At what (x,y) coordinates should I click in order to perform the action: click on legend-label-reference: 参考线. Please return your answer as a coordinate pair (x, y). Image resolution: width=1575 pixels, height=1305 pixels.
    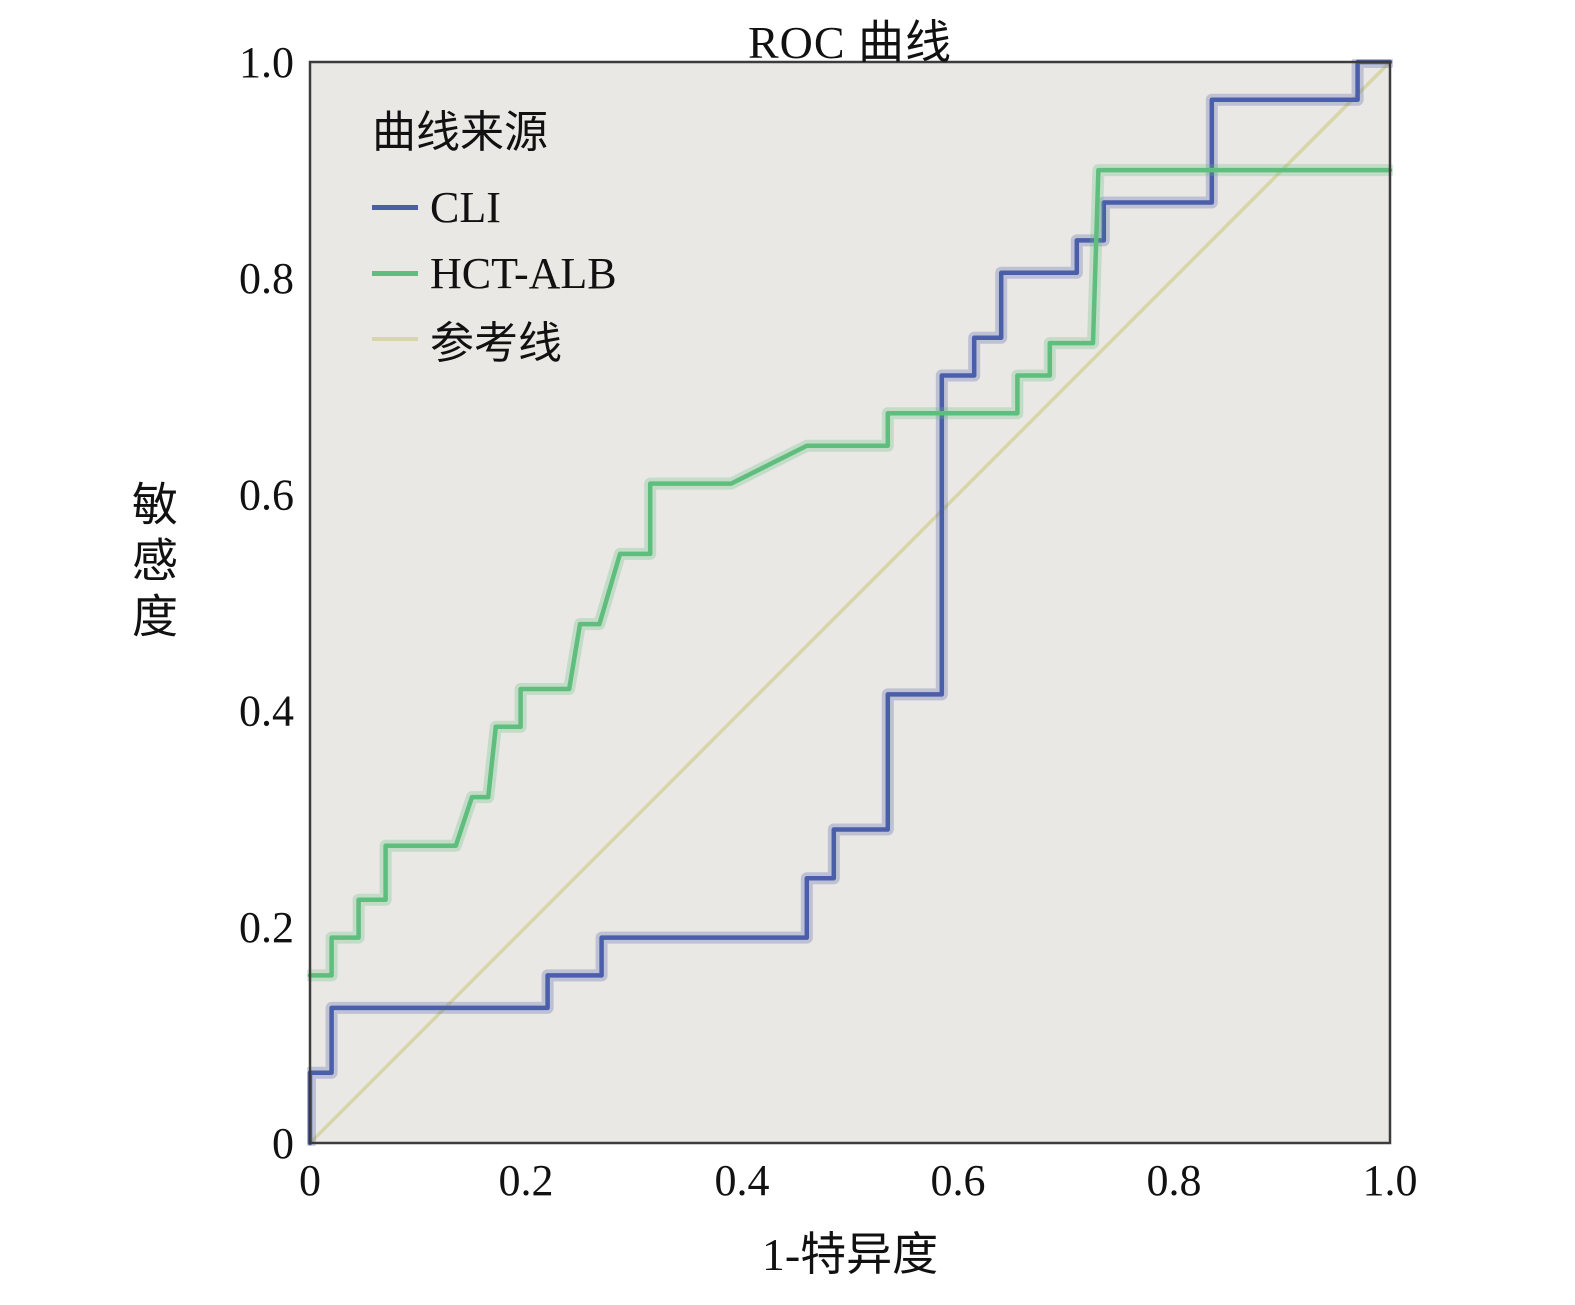
    Looking at the image, I should click on (496, 343).